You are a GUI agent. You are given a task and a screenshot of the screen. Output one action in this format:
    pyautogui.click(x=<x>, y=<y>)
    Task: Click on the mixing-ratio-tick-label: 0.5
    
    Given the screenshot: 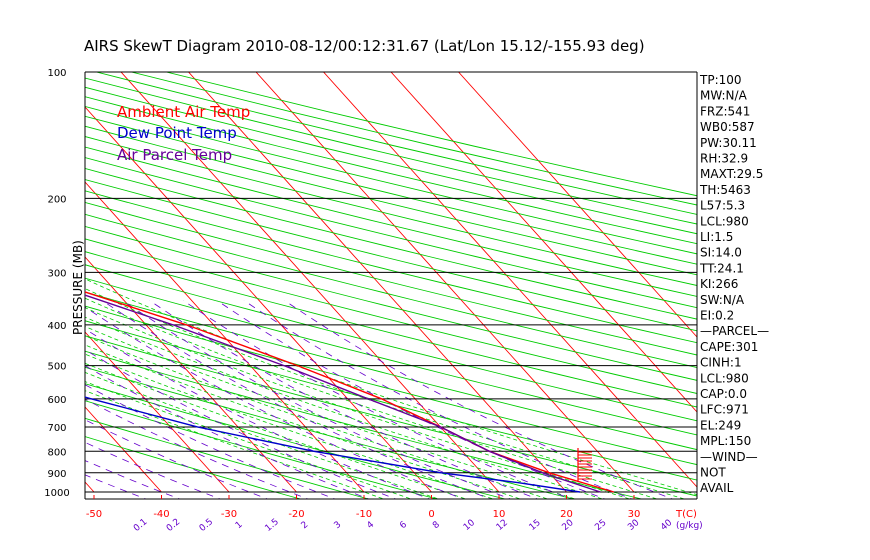 What is the action you would take?
    pyautogui.click(x=206, y=525)
    